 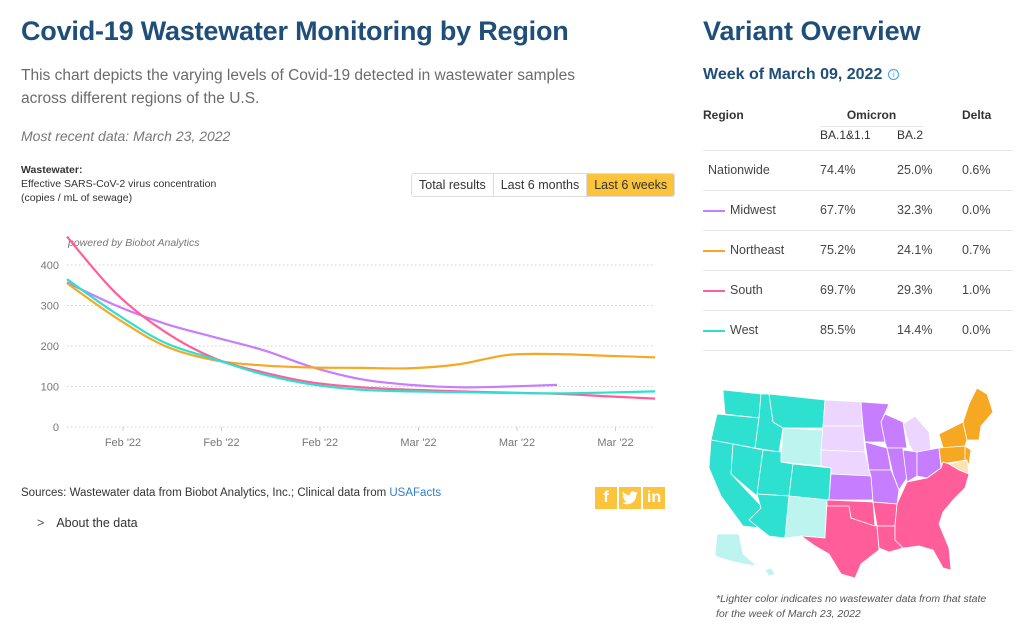 I want to click on delta-value: 1.0%, so click(x=976, y=290).